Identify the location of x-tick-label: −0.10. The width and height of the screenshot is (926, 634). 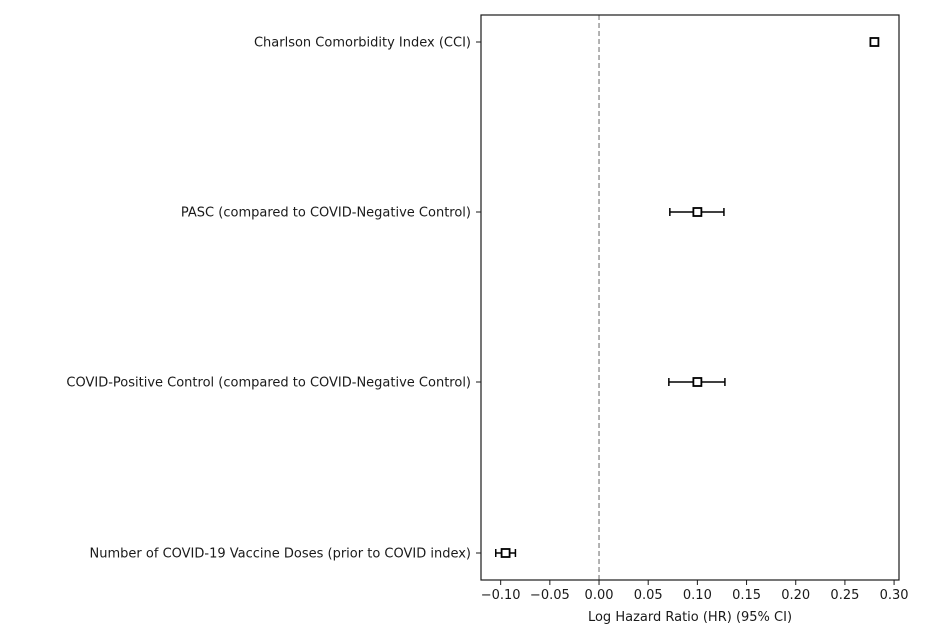
(501, 595).